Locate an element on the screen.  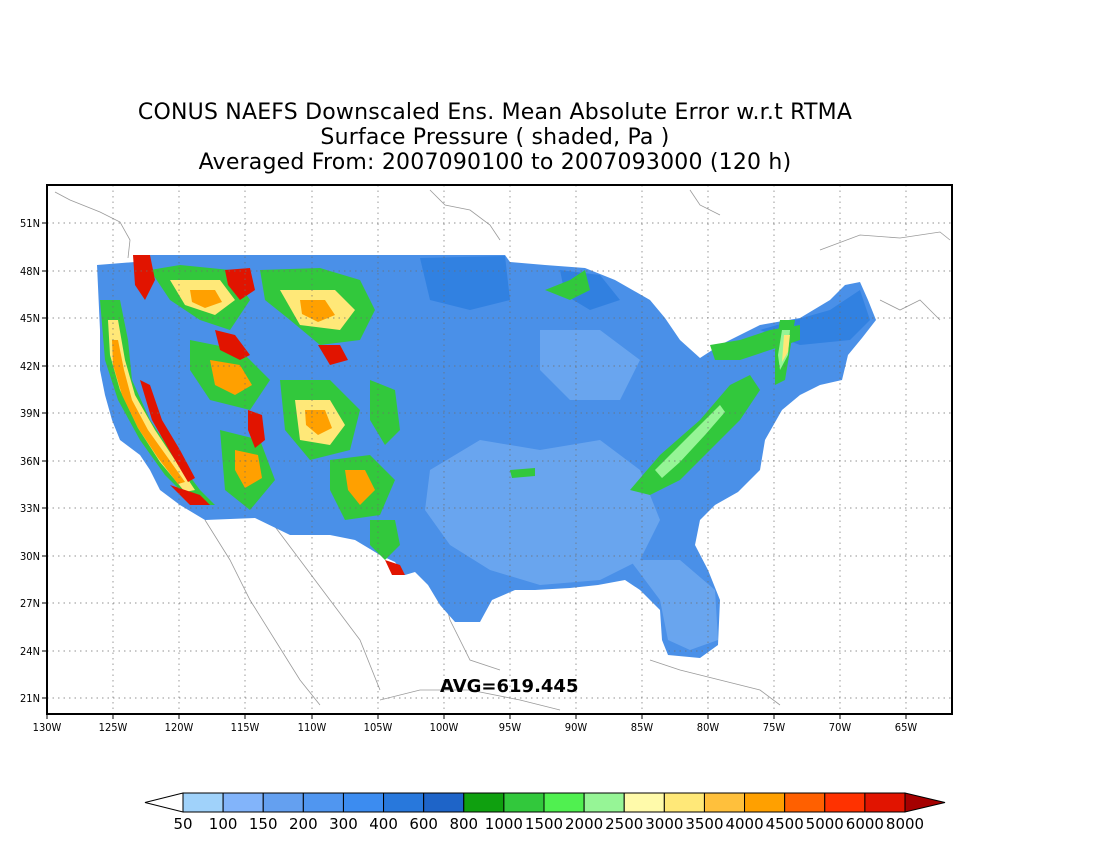
colorbar-label: 1000 is located at coordinates (504, 824).